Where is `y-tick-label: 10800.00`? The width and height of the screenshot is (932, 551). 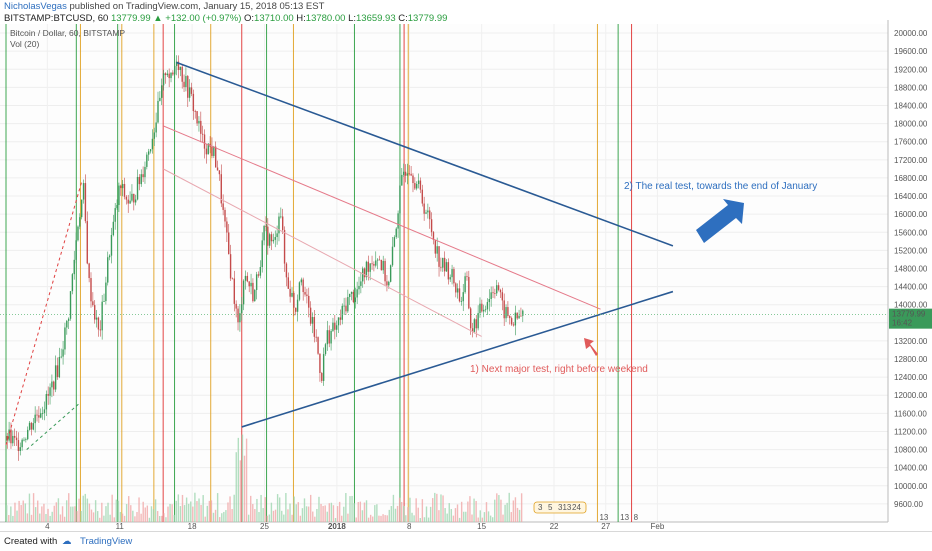 y-tick-label: 10800.00 is located at coordinates (911, 450).